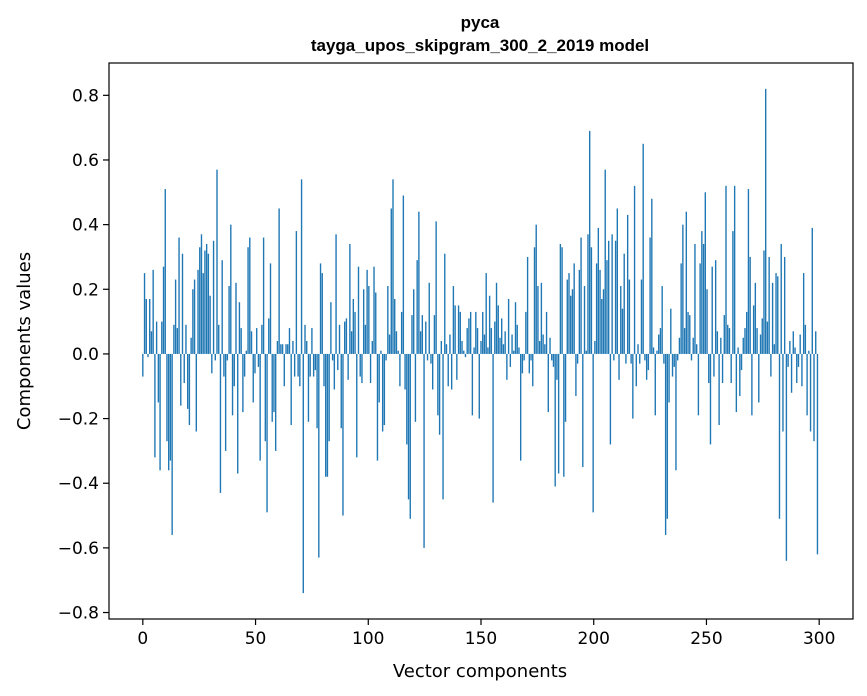  What do you see at coordinates (481, 639) in the screenshot?
I see `x-tick-label: 150` at bounding box center [481, 639].